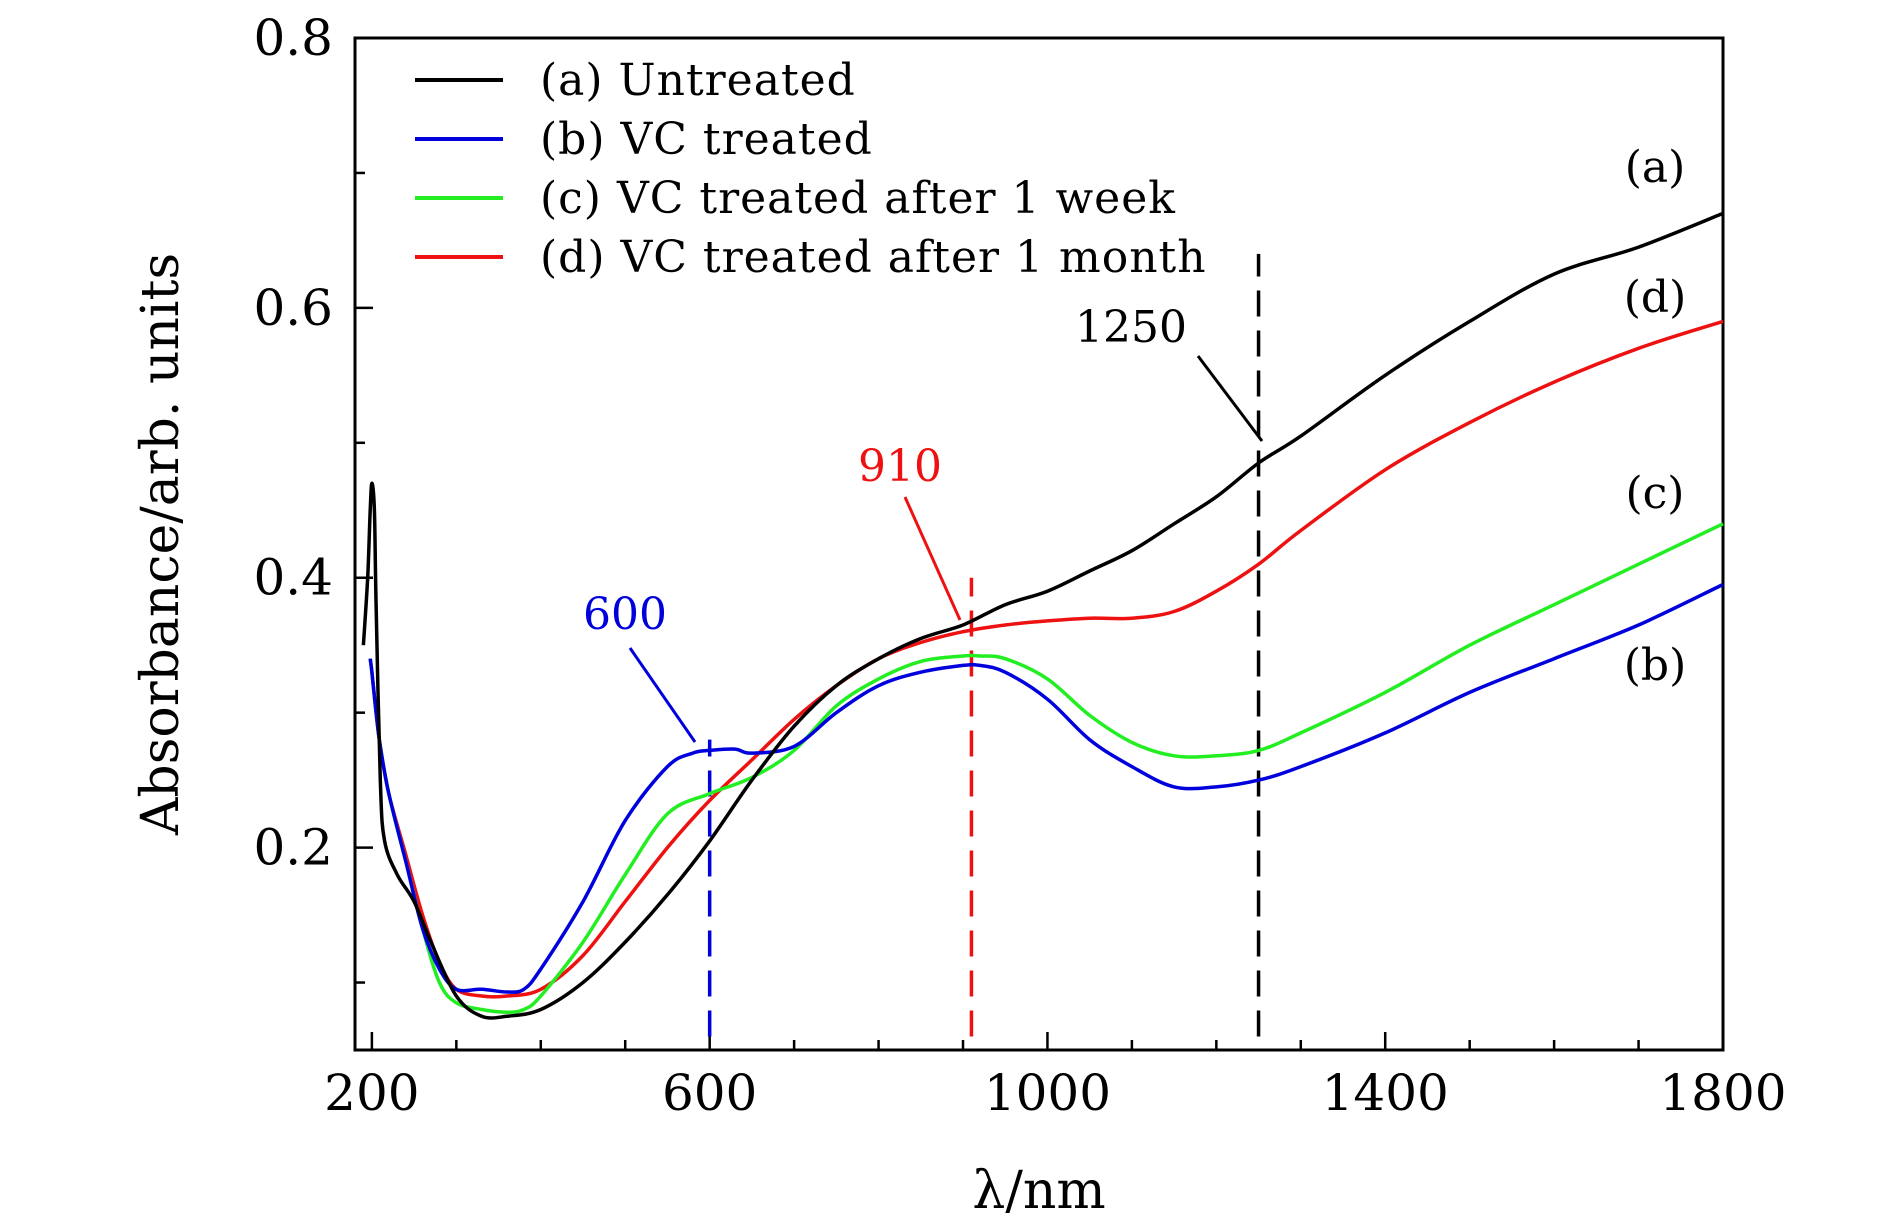 The width and height of the screenshot is (1890, 1228). Describe the element at coordinates (1655, 493) in the screenshot. I see `curve-tag-c: (c)` at that location.